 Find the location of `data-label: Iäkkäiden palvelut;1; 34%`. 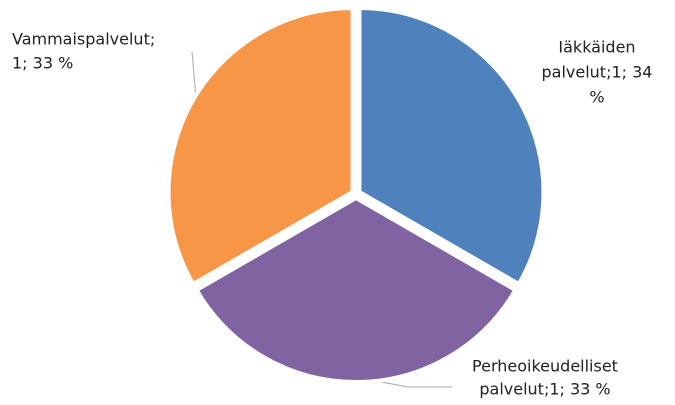

data-label: Iäkkäiden palvelut;1; 34% is located at coordinates (597, 72).